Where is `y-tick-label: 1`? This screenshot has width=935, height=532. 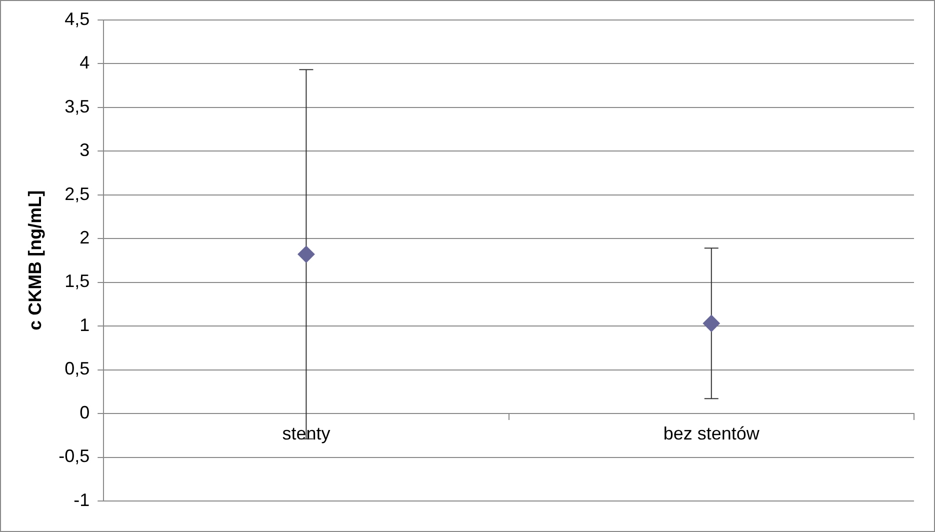
y-tick-label: 1 is located at coordinates (85, 324).